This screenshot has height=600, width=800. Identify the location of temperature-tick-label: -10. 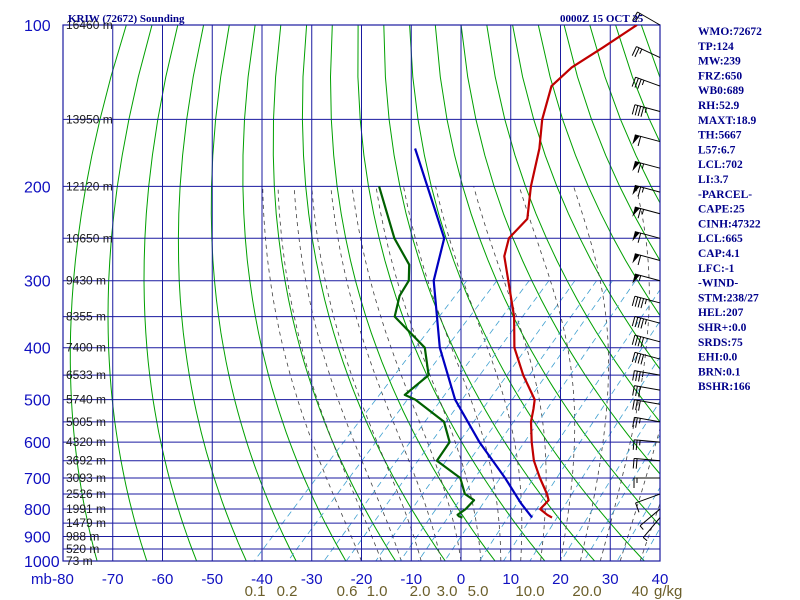
(411, 579).